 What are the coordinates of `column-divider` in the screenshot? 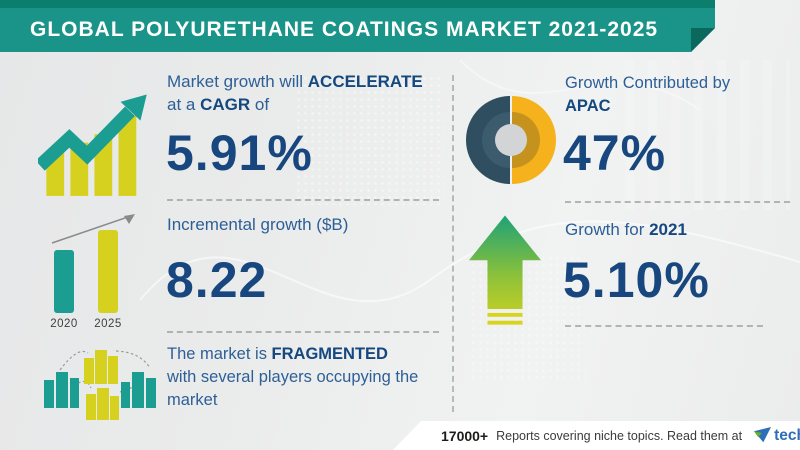 It's located at (453, 243).